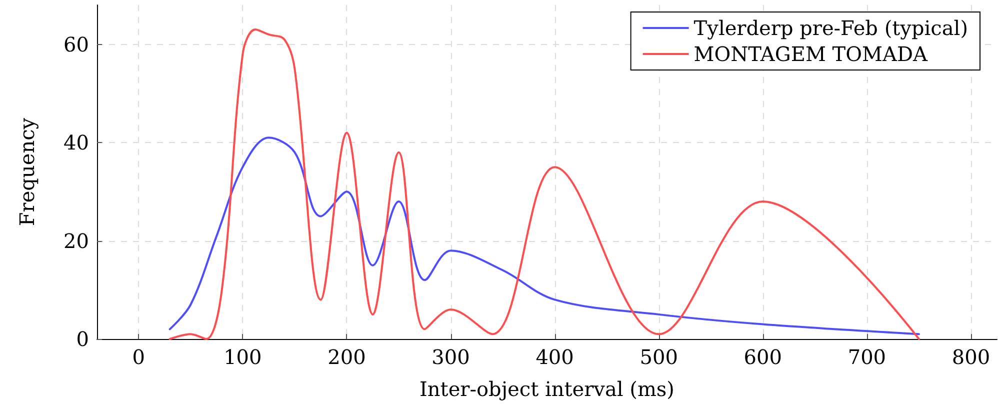 The image size is (998, 414). What do you see at coordinates (555, 357) in the screenshot?
I see `x-tick-label: 400` at bounding box center [555, 357].